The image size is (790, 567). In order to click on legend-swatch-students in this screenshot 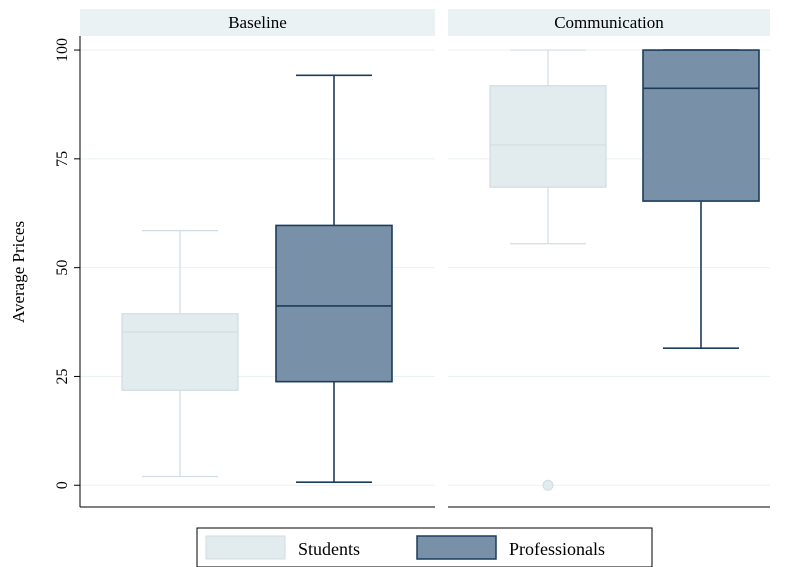, I will do `click(245, 547)`.